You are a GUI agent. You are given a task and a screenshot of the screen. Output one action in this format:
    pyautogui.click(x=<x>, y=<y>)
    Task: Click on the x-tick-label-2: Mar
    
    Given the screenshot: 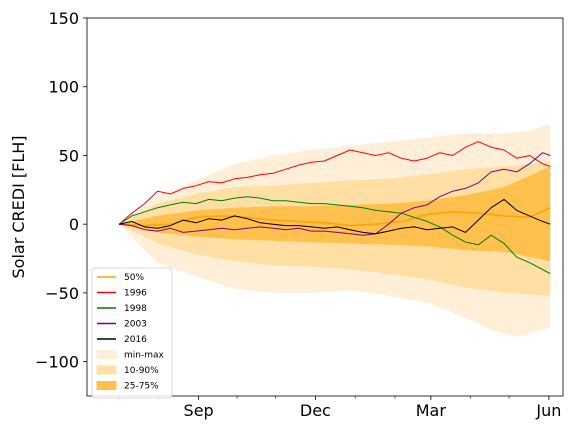 What is the action you would take?
    pyautogui.click(x=431, y=410)
    